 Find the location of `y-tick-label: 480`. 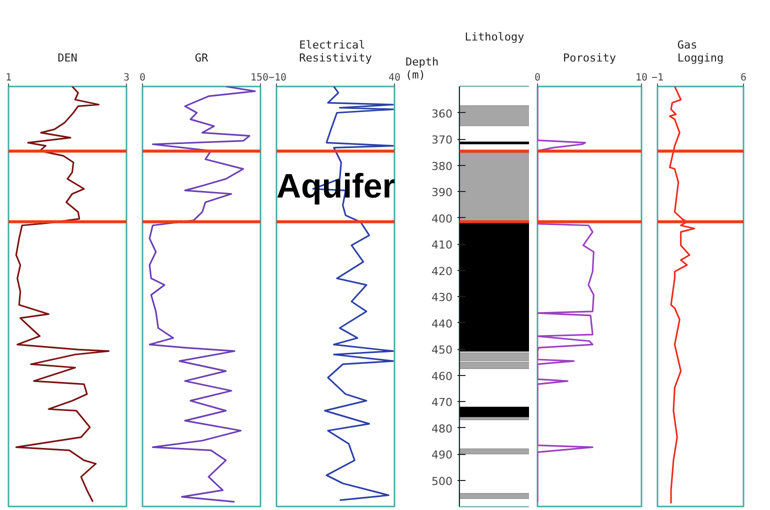

y-tick-label: 480 is located at coordinates (442, 429).